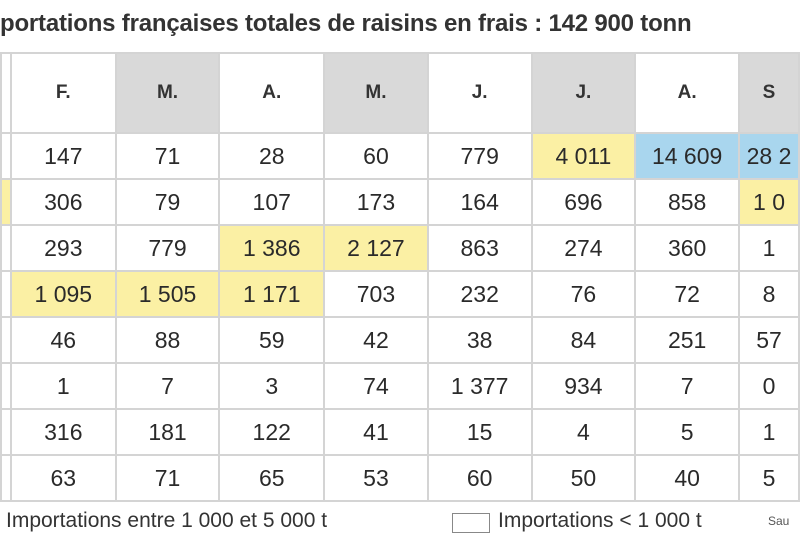  I want to click on table-cell: 274, so click(583, 248).